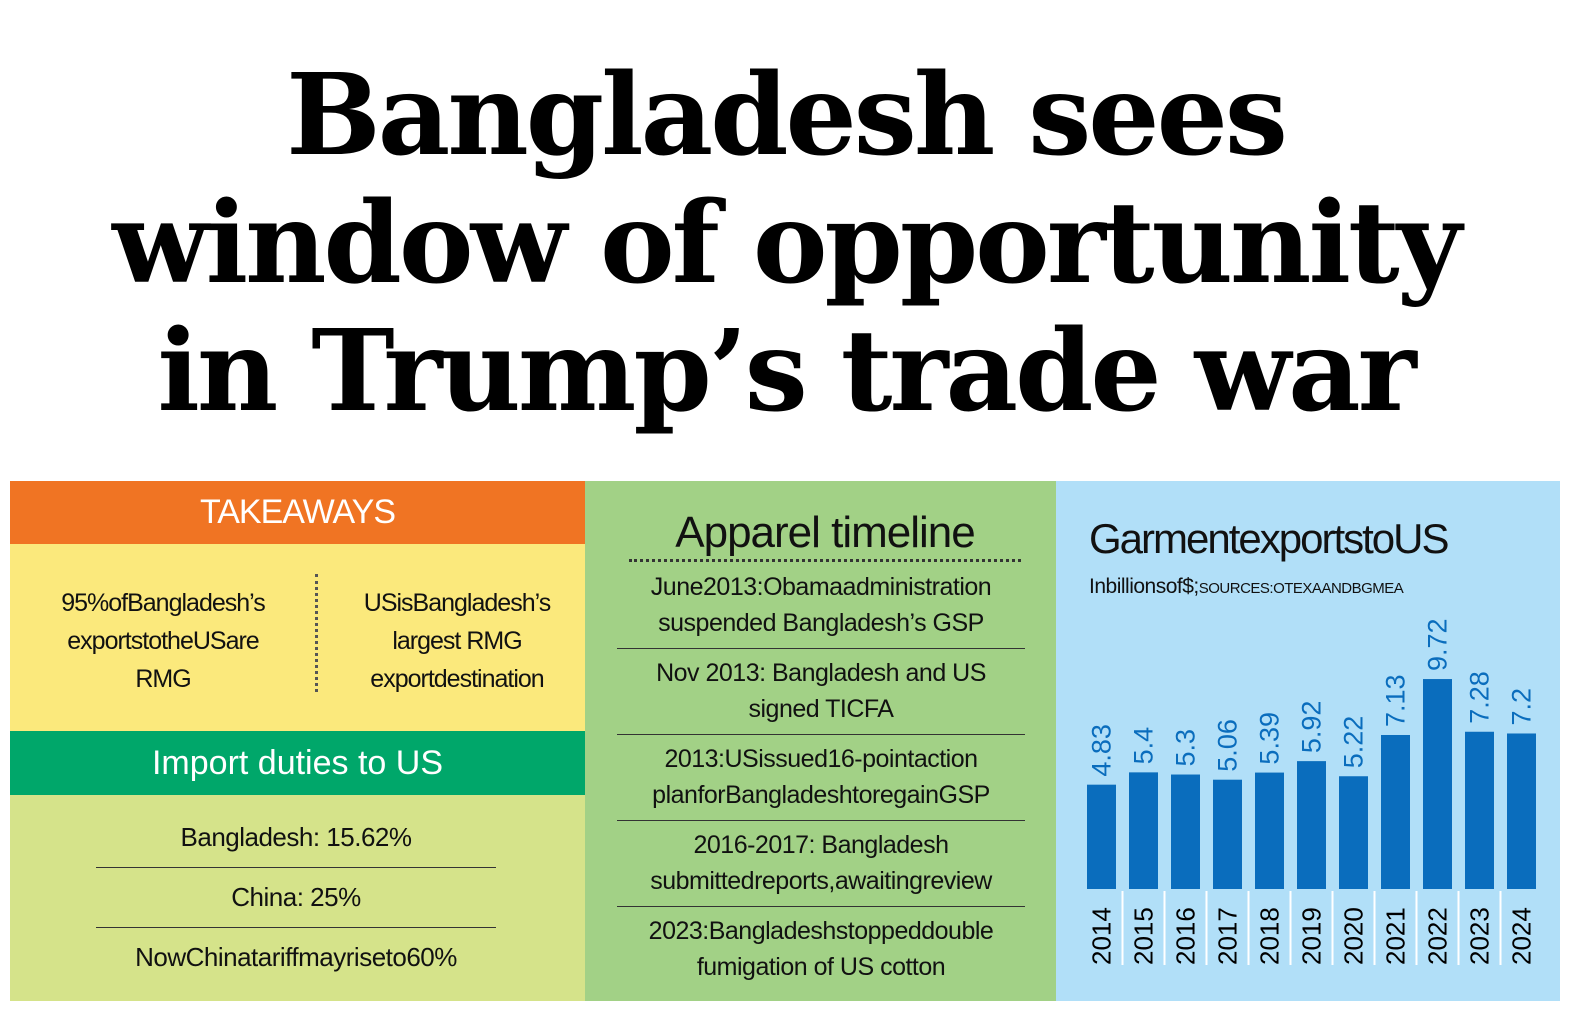 The width and height of the screenshot is (1571, 1013). Describe the element at coordinates (1228, 936) in the screenshot. I see `category-label: 2017` at that location.